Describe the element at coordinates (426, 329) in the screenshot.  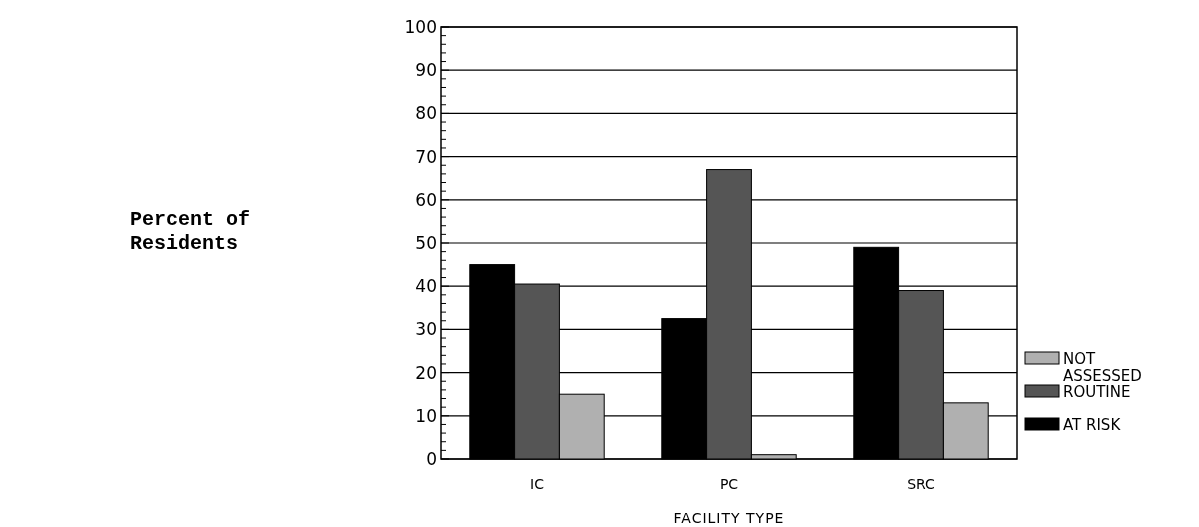
I see `y-tick-label: 30` at that location.